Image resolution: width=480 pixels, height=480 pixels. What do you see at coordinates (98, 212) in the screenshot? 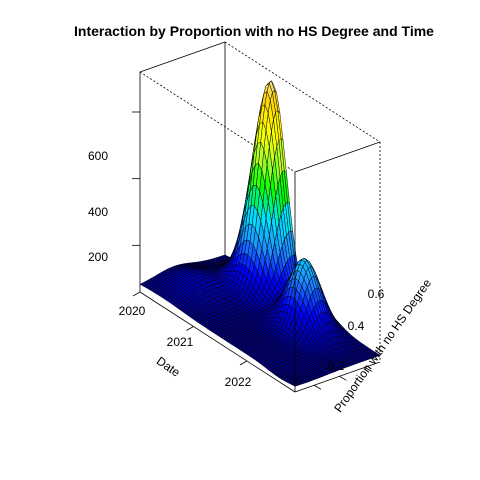
I see `z-tick-label: 400` at bounding box center [98, 212].